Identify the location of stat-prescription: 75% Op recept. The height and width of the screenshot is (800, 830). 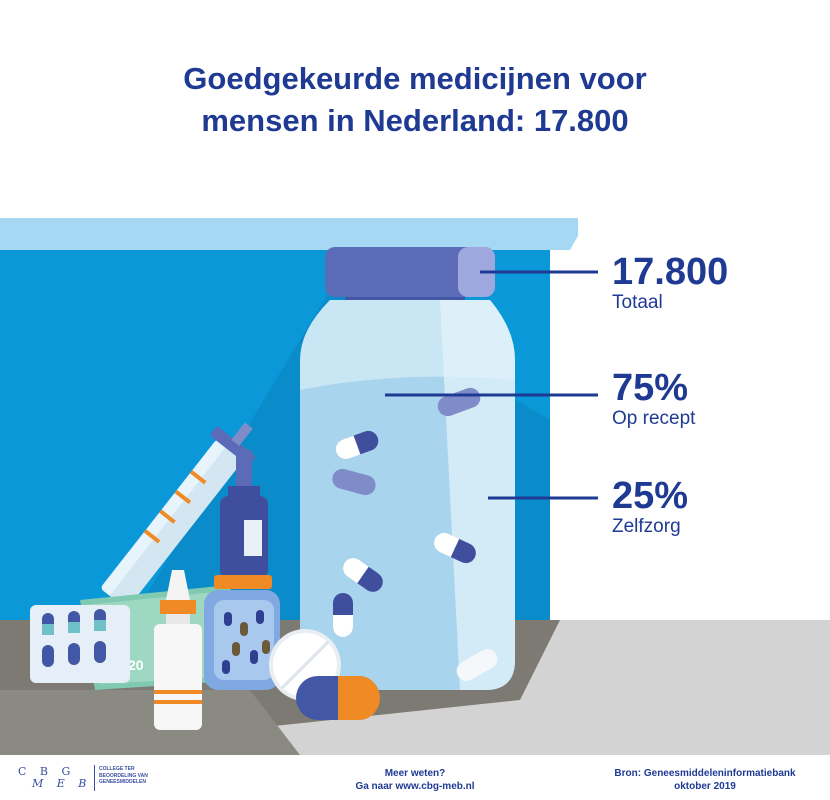
(653, 399).